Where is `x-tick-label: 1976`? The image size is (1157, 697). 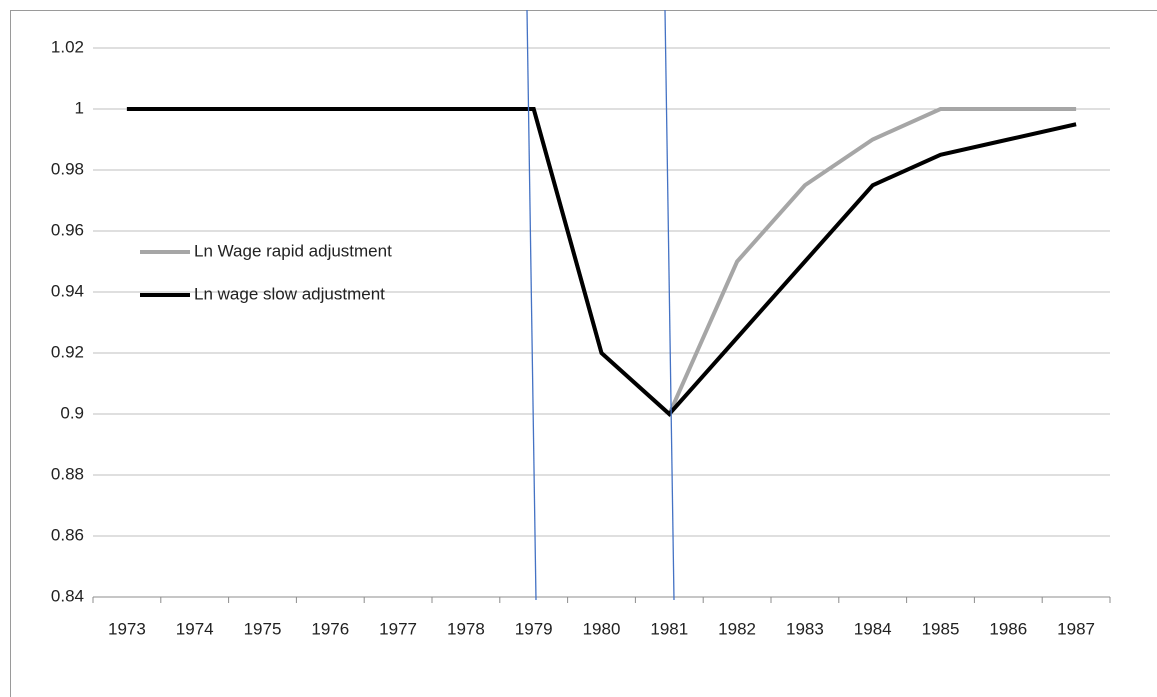 x-tick-label: 1976 is located at coordinates (330, 628).